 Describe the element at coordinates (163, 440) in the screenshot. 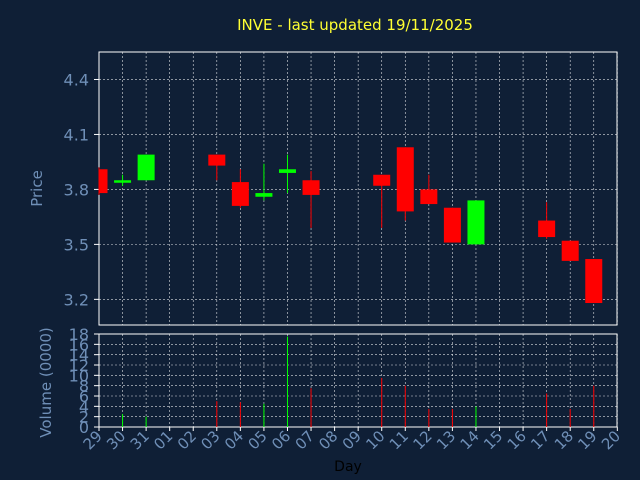

I see `x-tick-label: 01` at that location.